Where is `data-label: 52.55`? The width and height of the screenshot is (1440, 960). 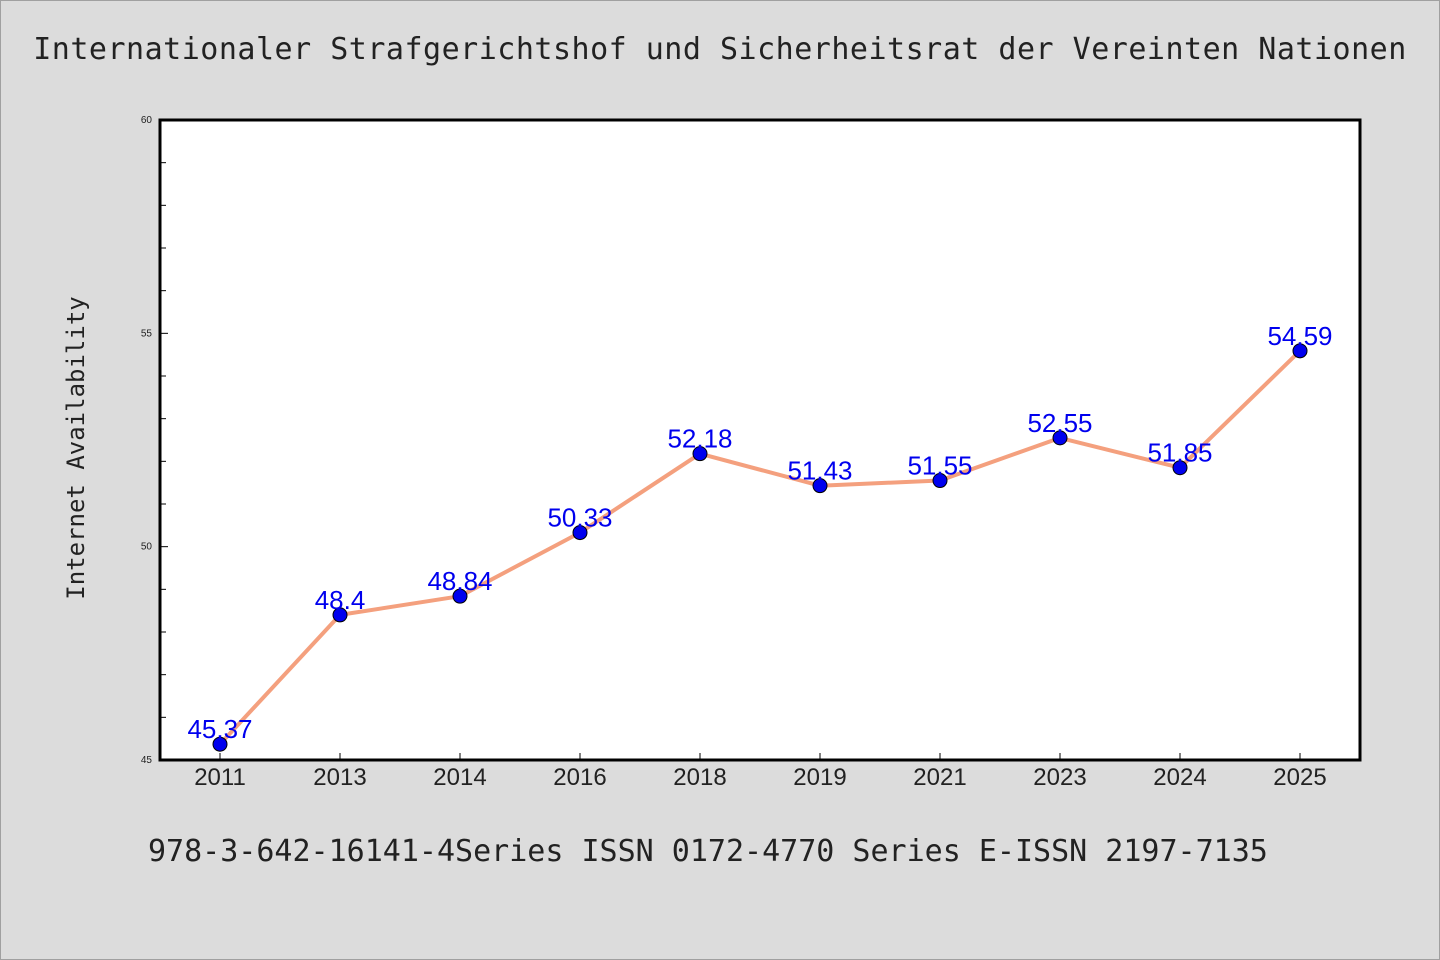
data-label: 52.55 is located at coordinates (1059, 423).